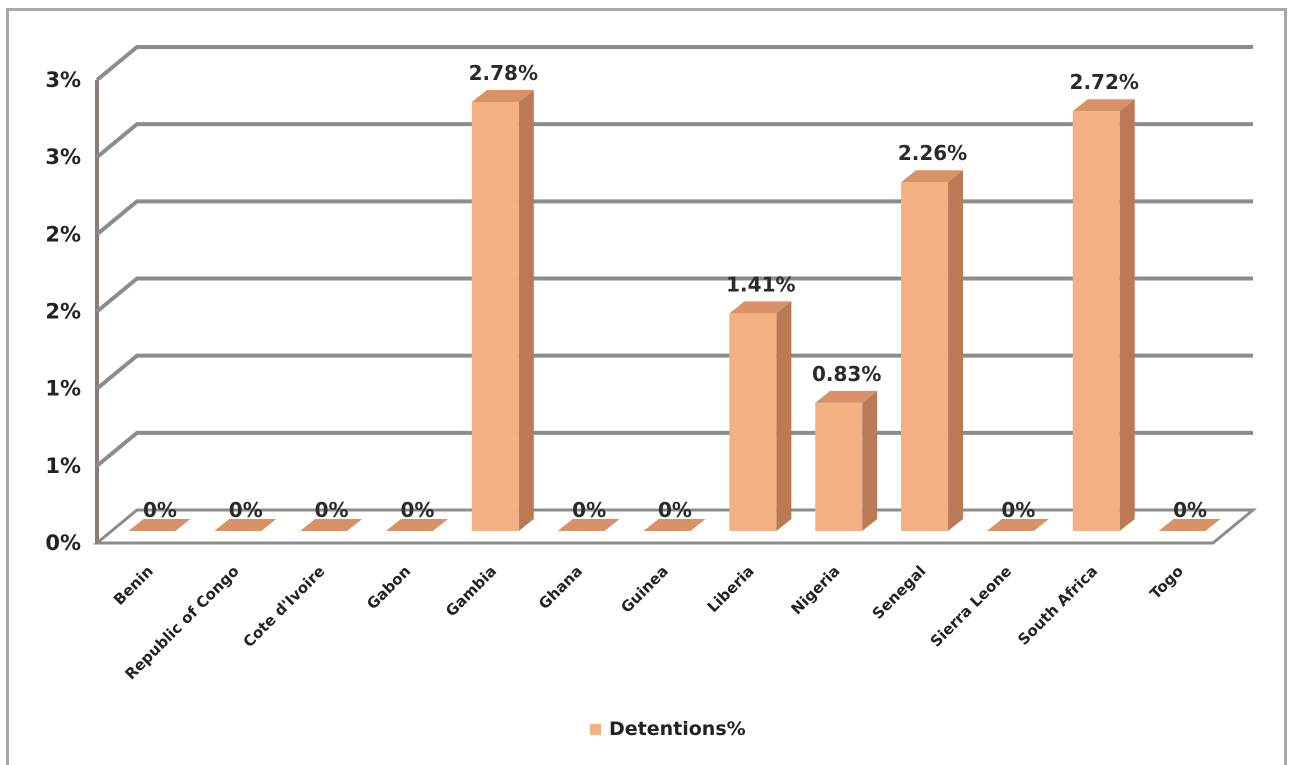 The width and height of the screenshot is (1293, 765). I want to click on category-label: Sierra Leone, so click(971, 606).